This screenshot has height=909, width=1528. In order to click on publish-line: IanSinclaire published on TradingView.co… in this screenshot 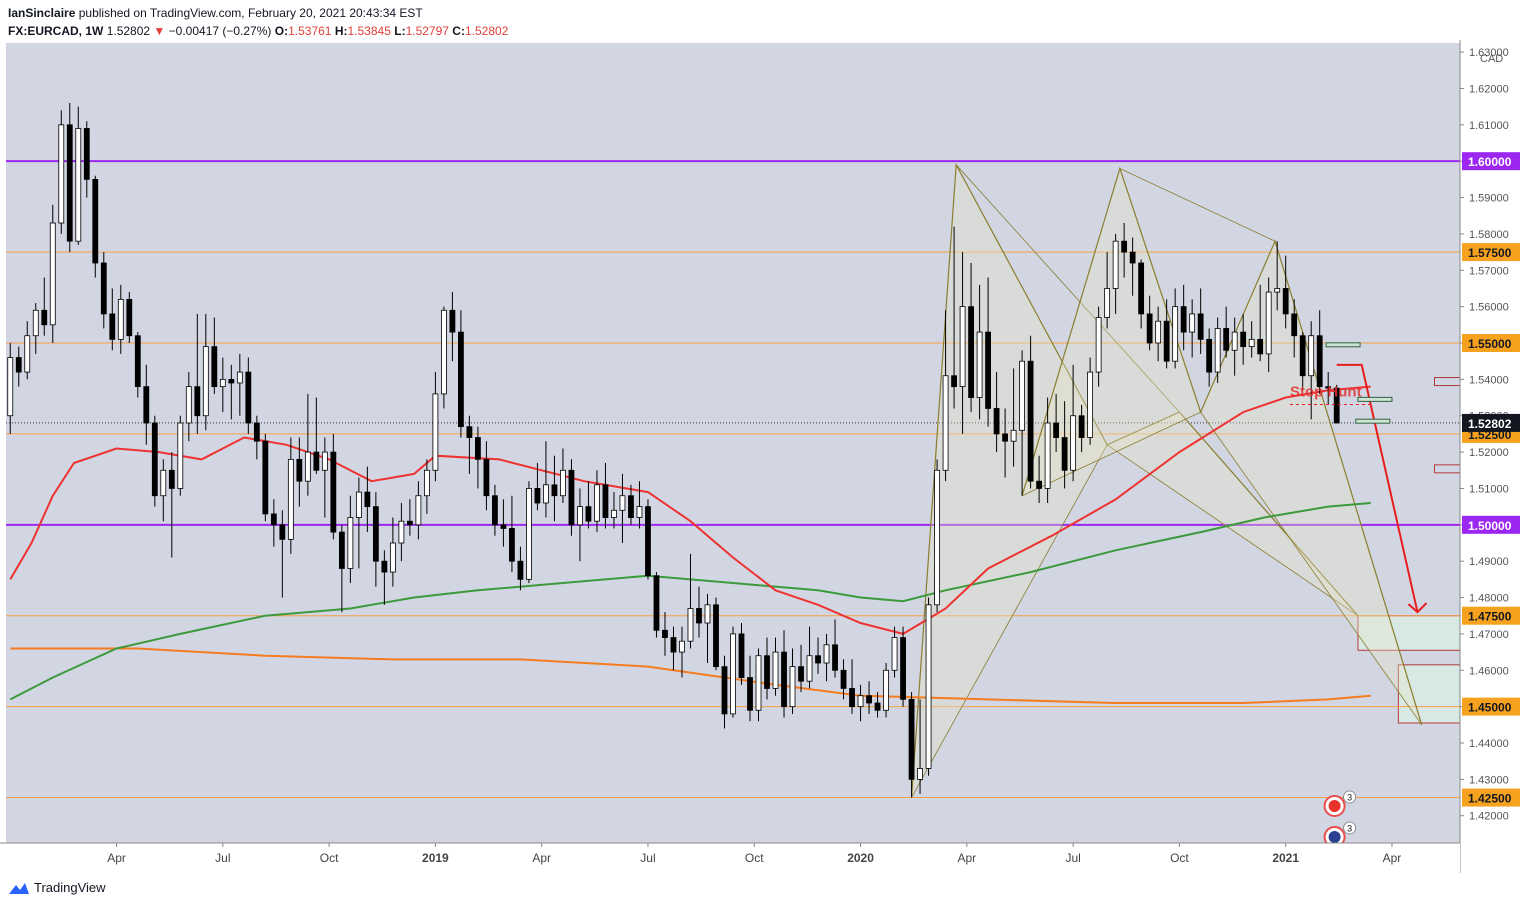, I will do `click(258, 13)`.